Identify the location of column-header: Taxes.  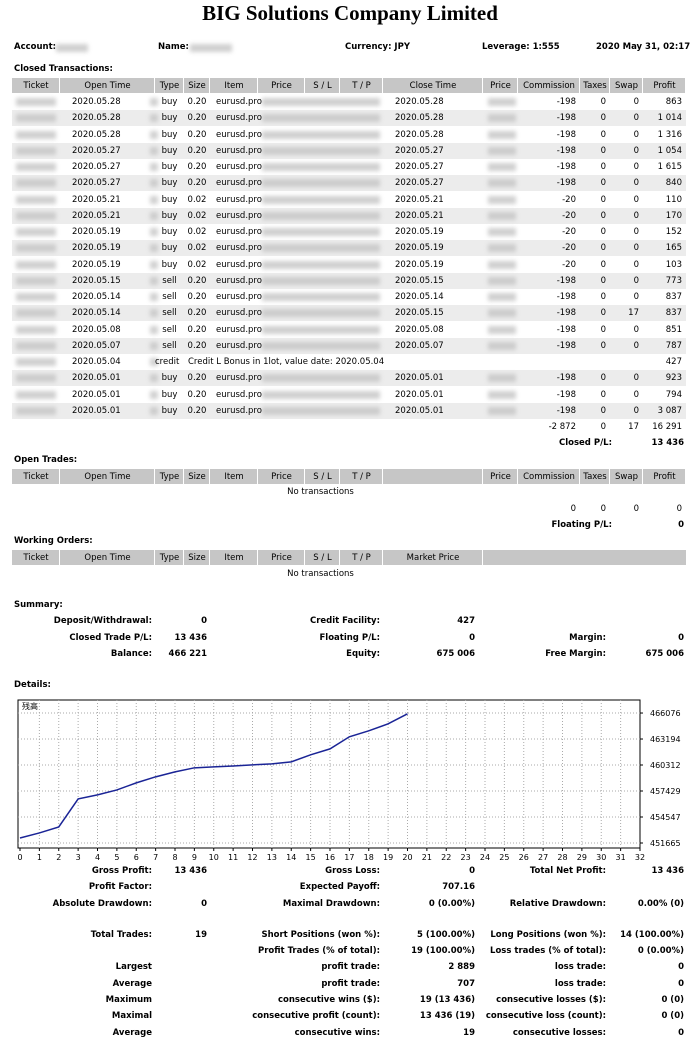
(595, 476).